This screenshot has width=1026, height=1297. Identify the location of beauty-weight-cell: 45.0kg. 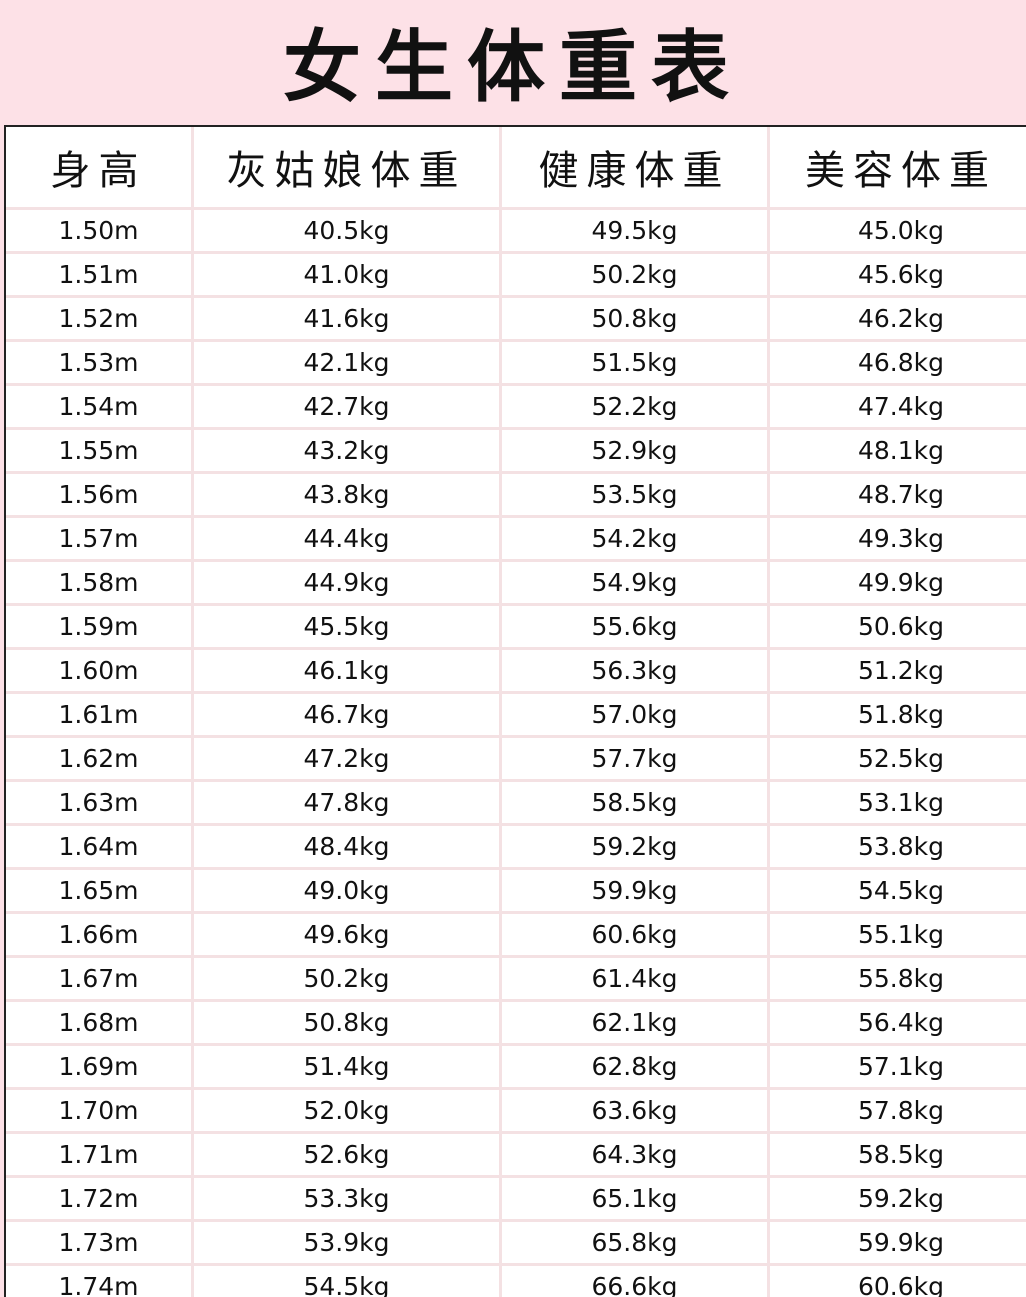
(900, 230).